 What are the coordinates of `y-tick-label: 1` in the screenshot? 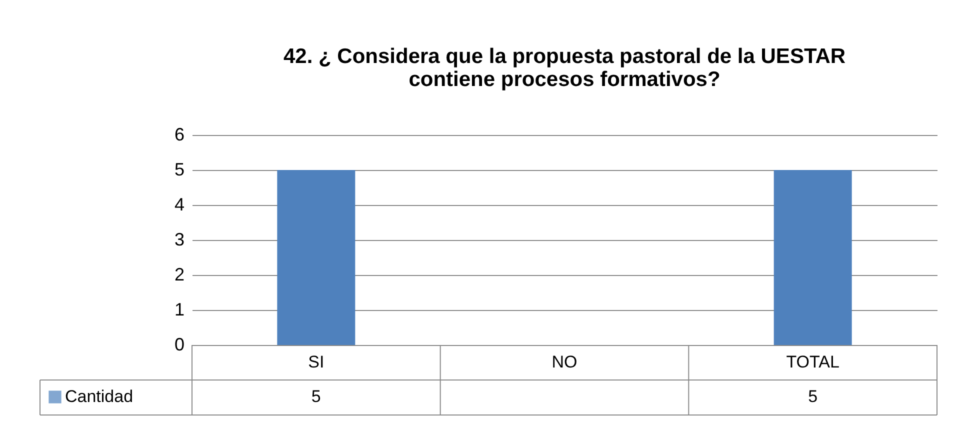 It's located at (179, 310).